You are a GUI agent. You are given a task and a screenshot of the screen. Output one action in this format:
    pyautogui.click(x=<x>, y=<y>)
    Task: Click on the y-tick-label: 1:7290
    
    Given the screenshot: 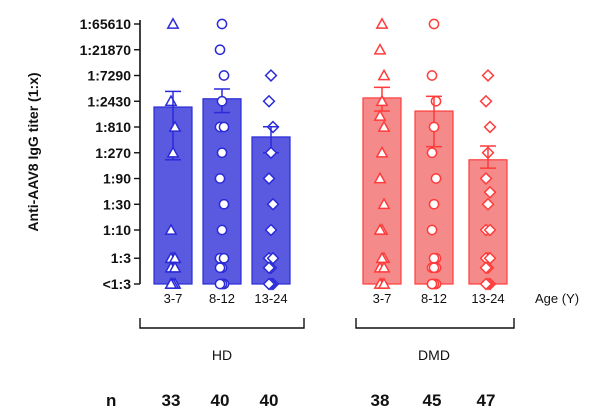 What is the action you would take?
    pyautogui.click(x=109, y=76)
    